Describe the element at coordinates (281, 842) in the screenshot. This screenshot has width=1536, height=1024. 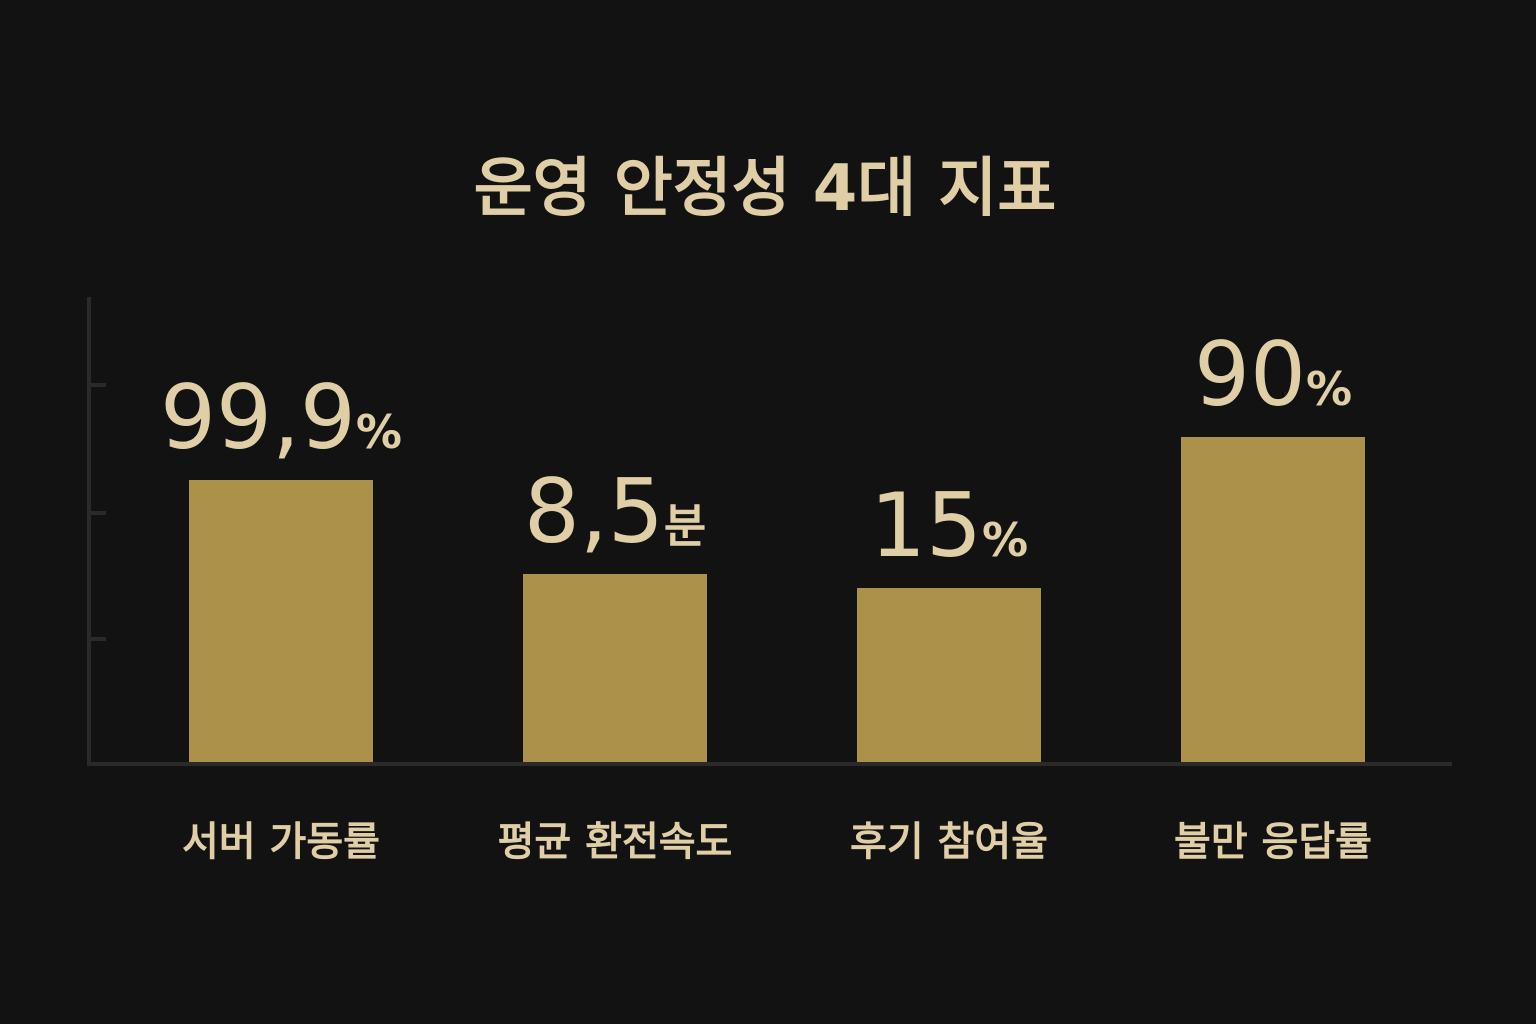
I see `x-tick-label: 서버 가동률` at that location.